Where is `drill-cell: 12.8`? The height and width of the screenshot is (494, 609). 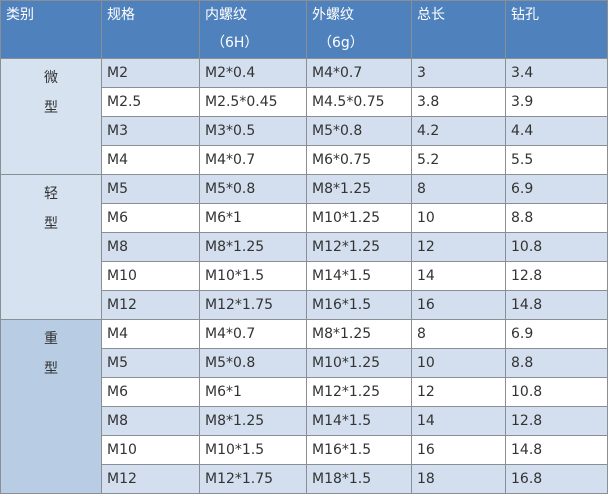
drill-cell: 12.8 is located at coordinates (556, 421).